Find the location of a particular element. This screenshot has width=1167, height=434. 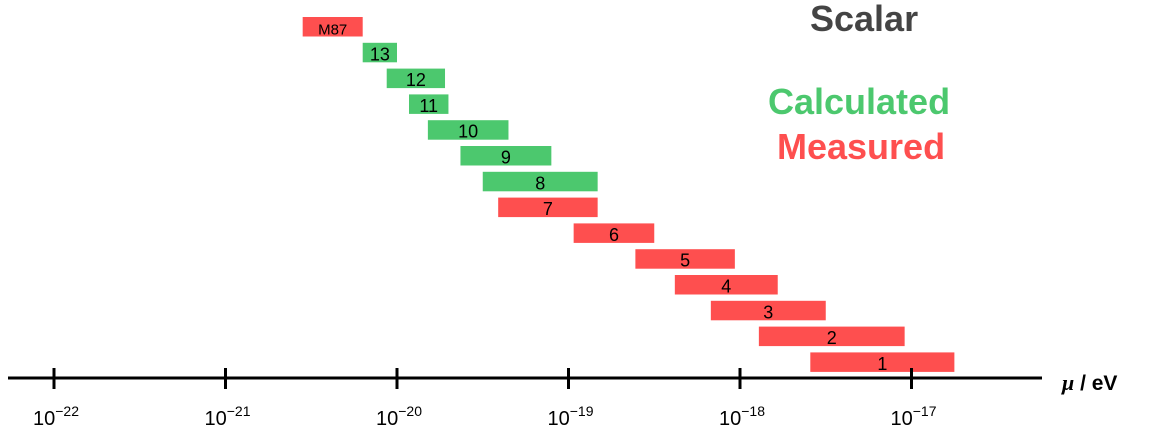

chart-title: Scalar is located at coordinates (864, 19).